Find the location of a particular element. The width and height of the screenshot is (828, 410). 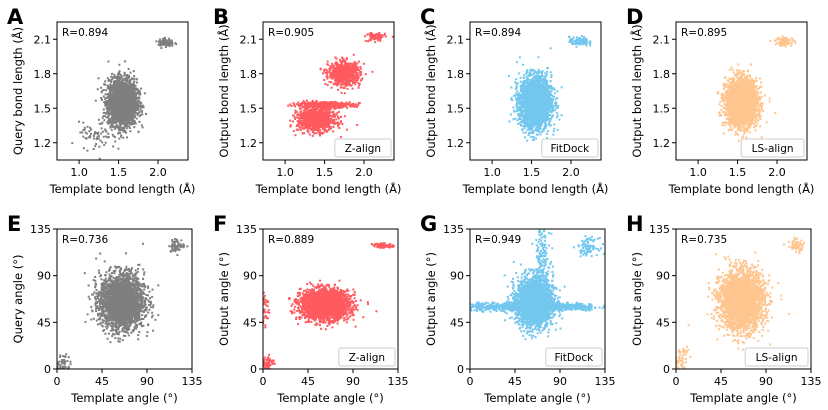

x-tick-label: 1.5 is located at coordinates (325, 172).